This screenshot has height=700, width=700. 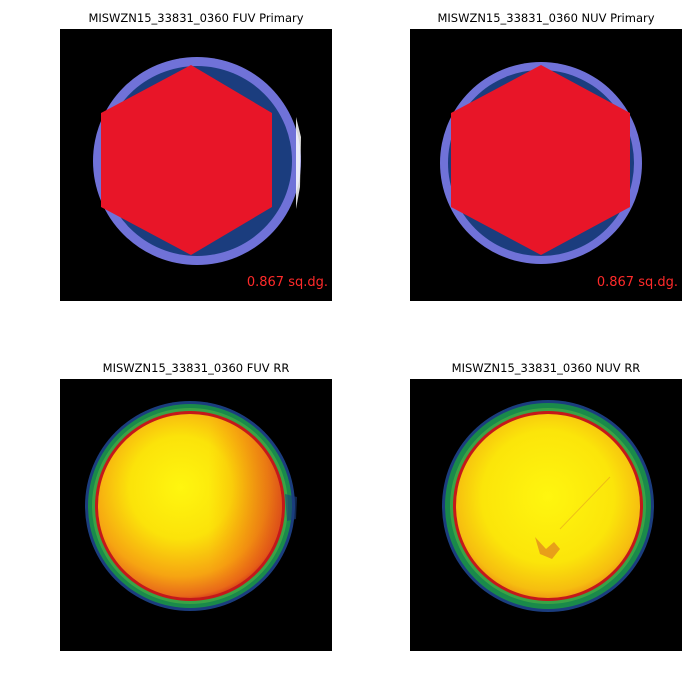 I want to click on response-disk, so click(x=548, y=506).